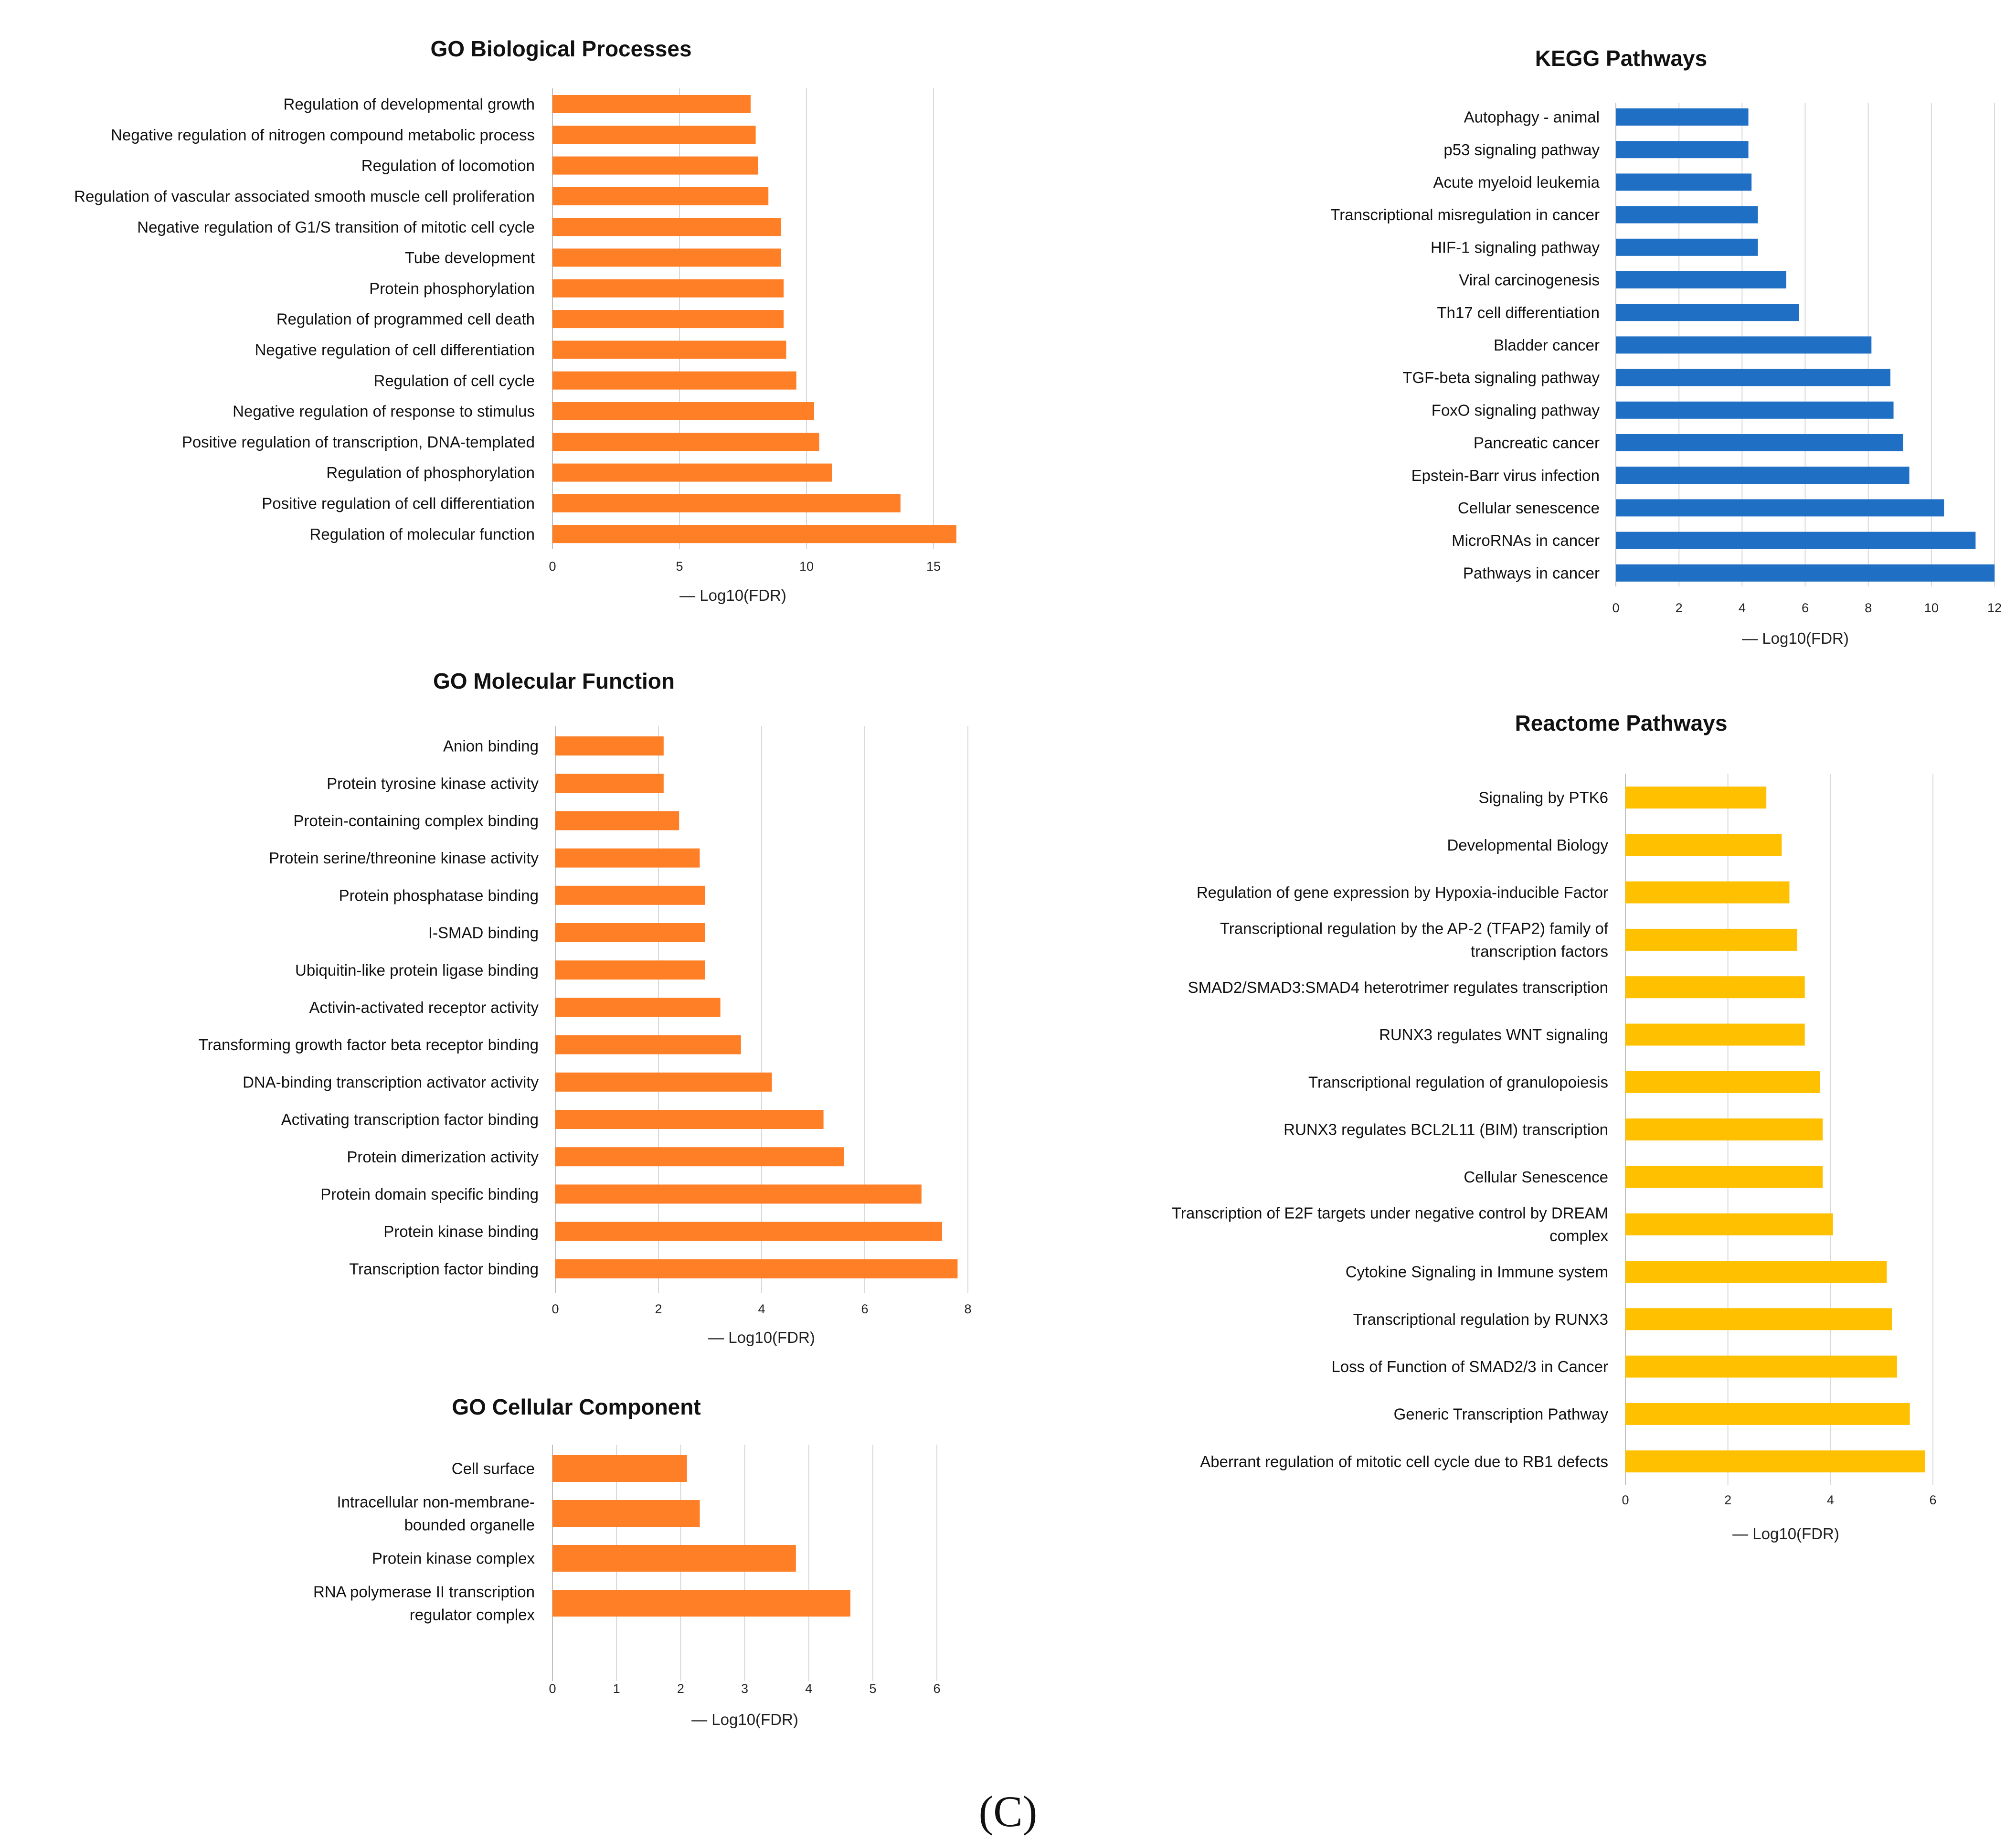  I want to click on bp-category-label: Regulation of programmed cell death, so click(405, 319).